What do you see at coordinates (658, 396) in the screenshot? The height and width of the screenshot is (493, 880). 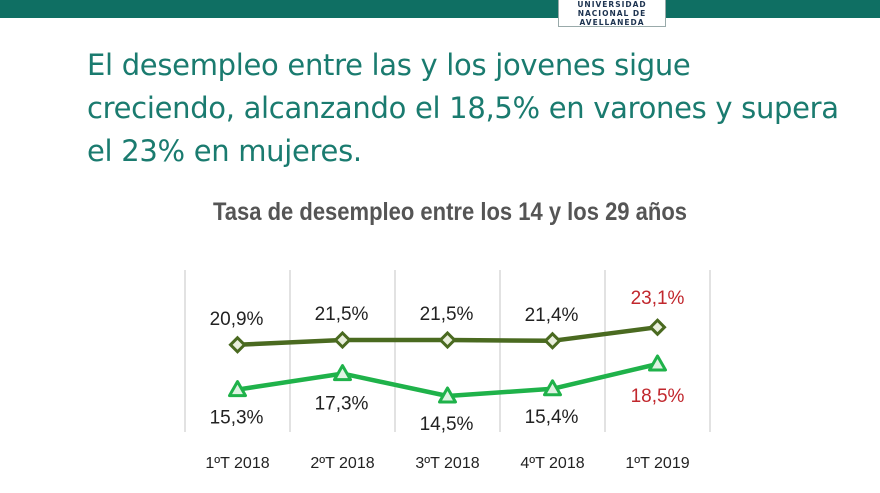 I see `data-label: 18,5%` at bounding box center [658, 396].